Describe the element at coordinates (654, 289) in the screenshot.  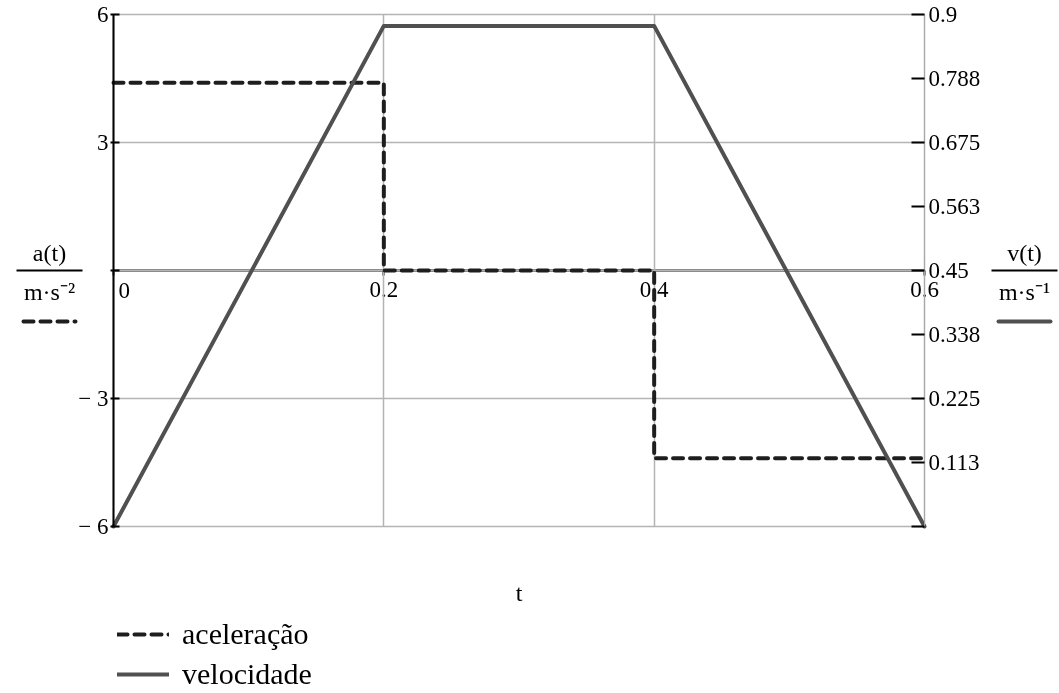
I see `x-tick-label: 0.4` at that location.